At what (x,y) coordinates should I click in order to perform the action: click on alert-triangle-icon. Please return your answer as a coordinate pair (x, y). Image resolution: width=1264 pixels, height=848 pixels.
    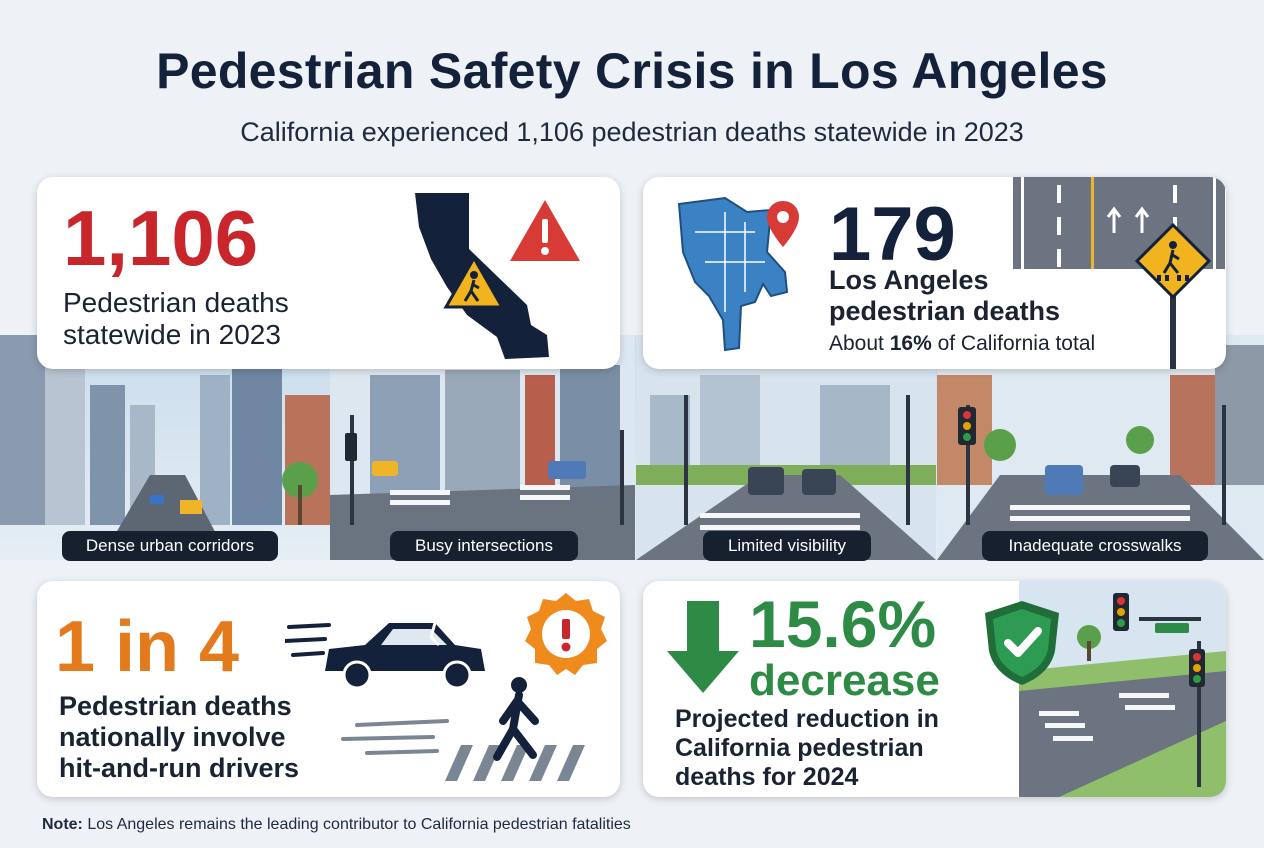
    Looking at the image, I should click on (545, 230).